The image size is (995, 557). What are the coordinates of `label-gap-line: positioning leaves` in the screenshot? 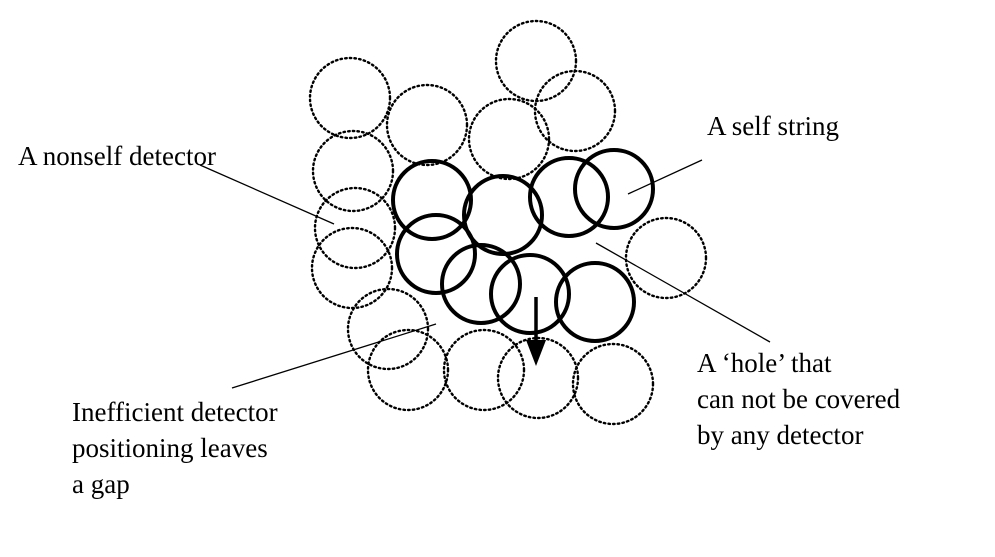 It's located at (170, 448).